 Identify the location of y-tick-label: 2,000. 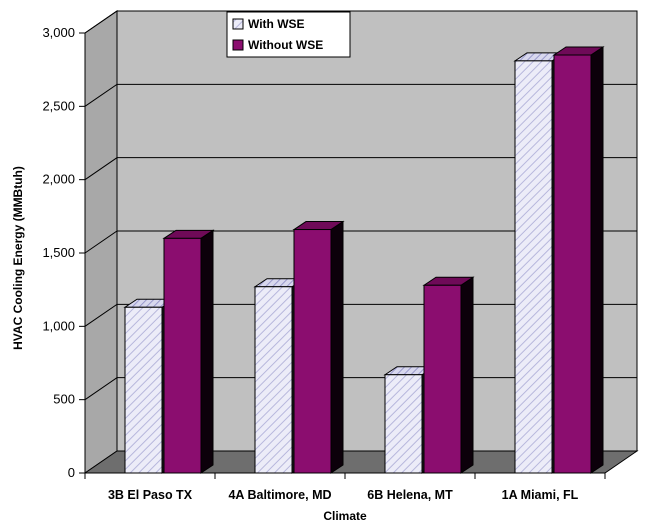
(58, 179).